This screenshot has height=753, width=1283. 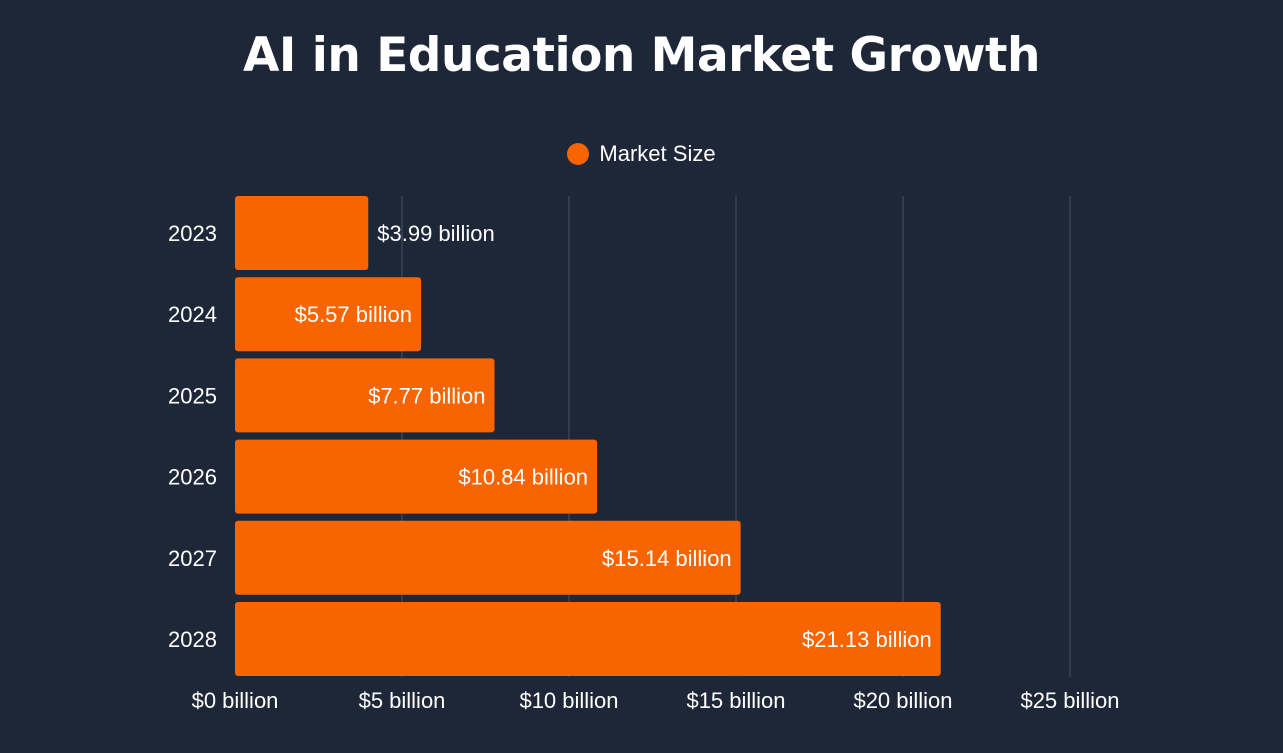 What do you see at coordinates (402, 700) in the screenshot?
I see `x-tick-label: $5 billion` at bounding box center [402, 700].